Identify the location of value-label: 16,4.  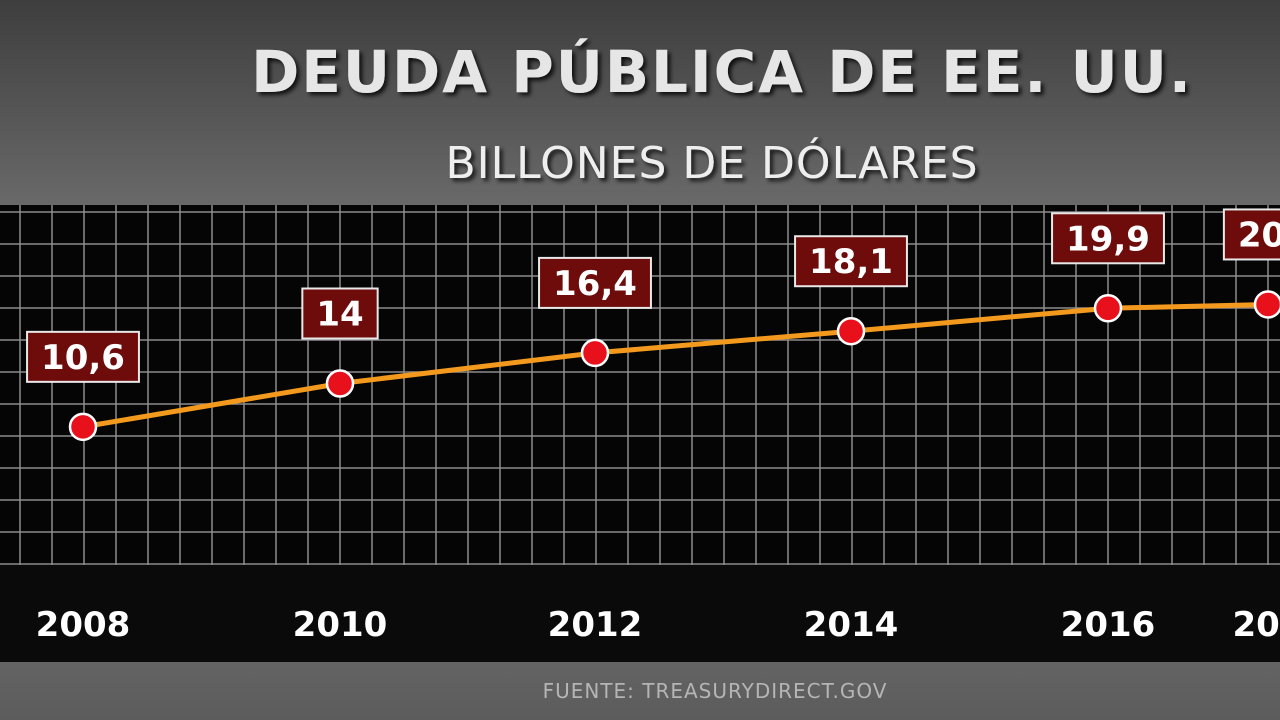
(595, 284).